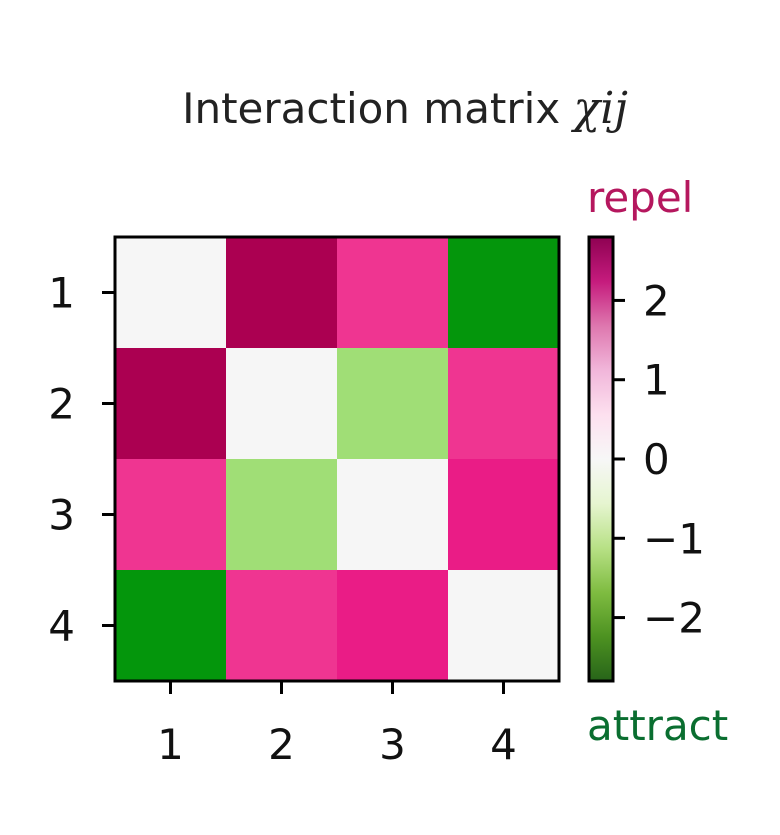 This screenshot has width=780, height=835. What do you see at coordinates (61, 515) in the screenshot?
I see `y-tick-label-3: 3` at bounding box center [61, 515].